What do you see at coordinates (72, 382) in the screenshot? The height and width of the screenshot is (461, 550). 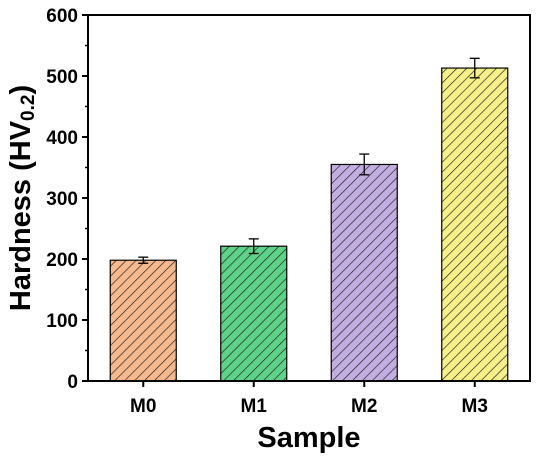 I see `y-tick-label-0: 0` at bounding box center [72, 382].